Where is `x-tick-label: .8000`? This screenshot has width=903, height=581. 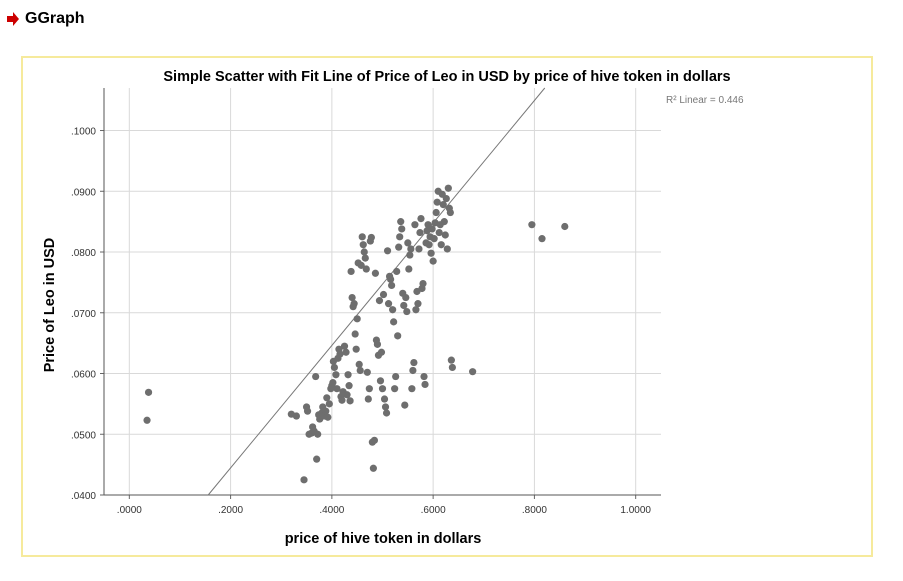 x-tick-label: .8000 is located at coordinates (534, 510).